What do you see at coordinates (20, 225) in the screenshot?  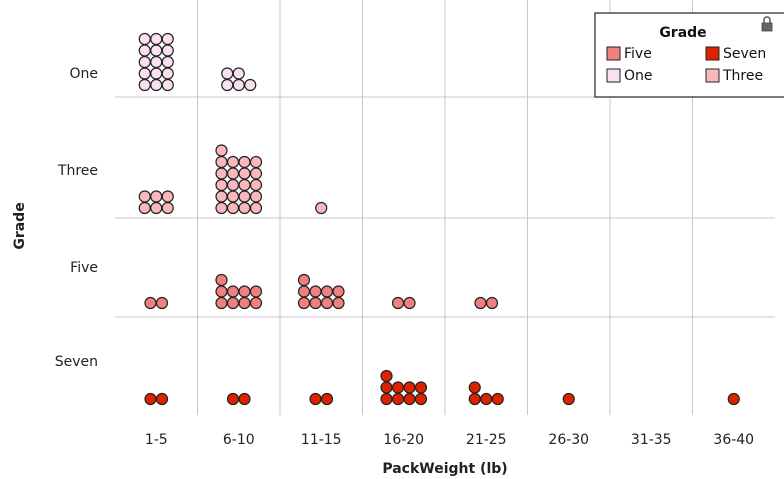 I see `y-axis-title: Grade` at bounding box center [20, 225].